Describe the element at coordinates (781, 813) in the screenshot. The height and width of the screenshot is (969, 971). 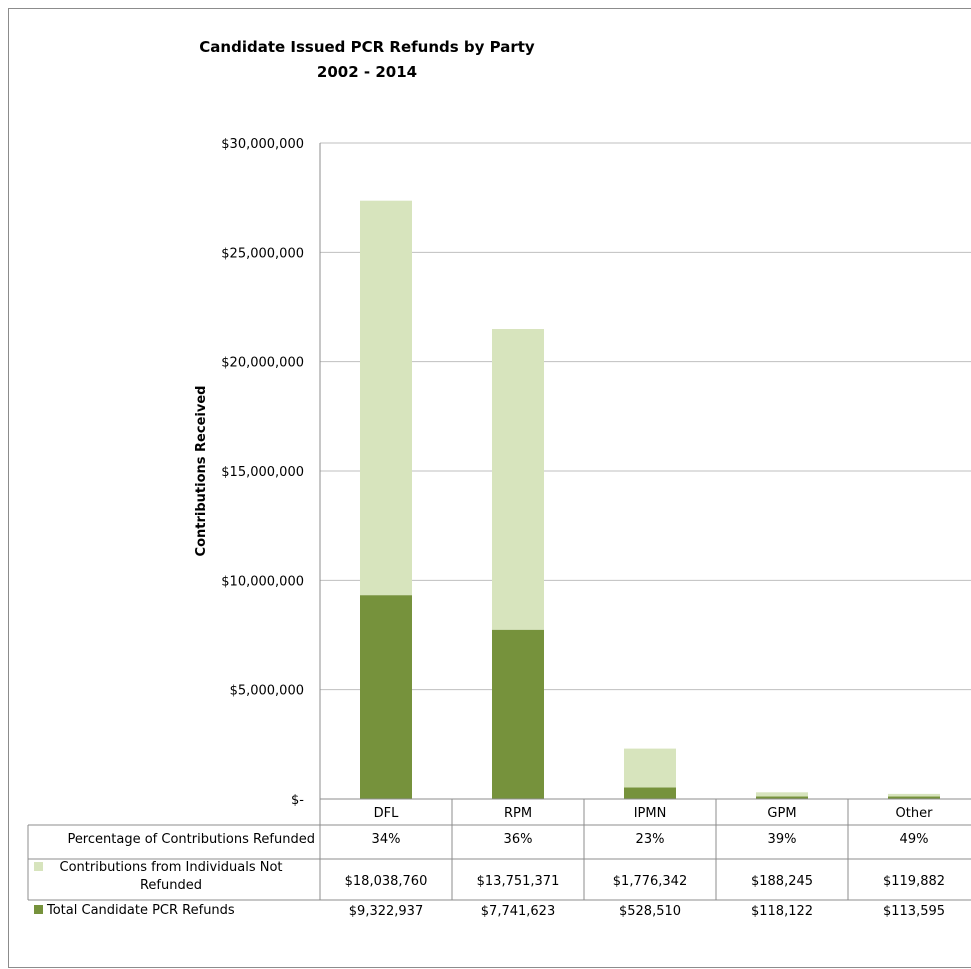
I see `category-label: GPM` at that location.